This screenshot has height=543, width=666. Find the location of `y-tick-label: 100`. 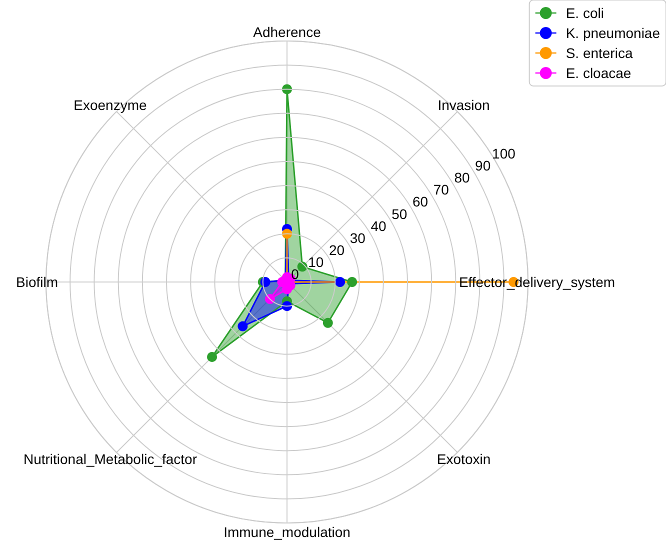

y-tick-label: 100 is located at coordinates (504, 154).